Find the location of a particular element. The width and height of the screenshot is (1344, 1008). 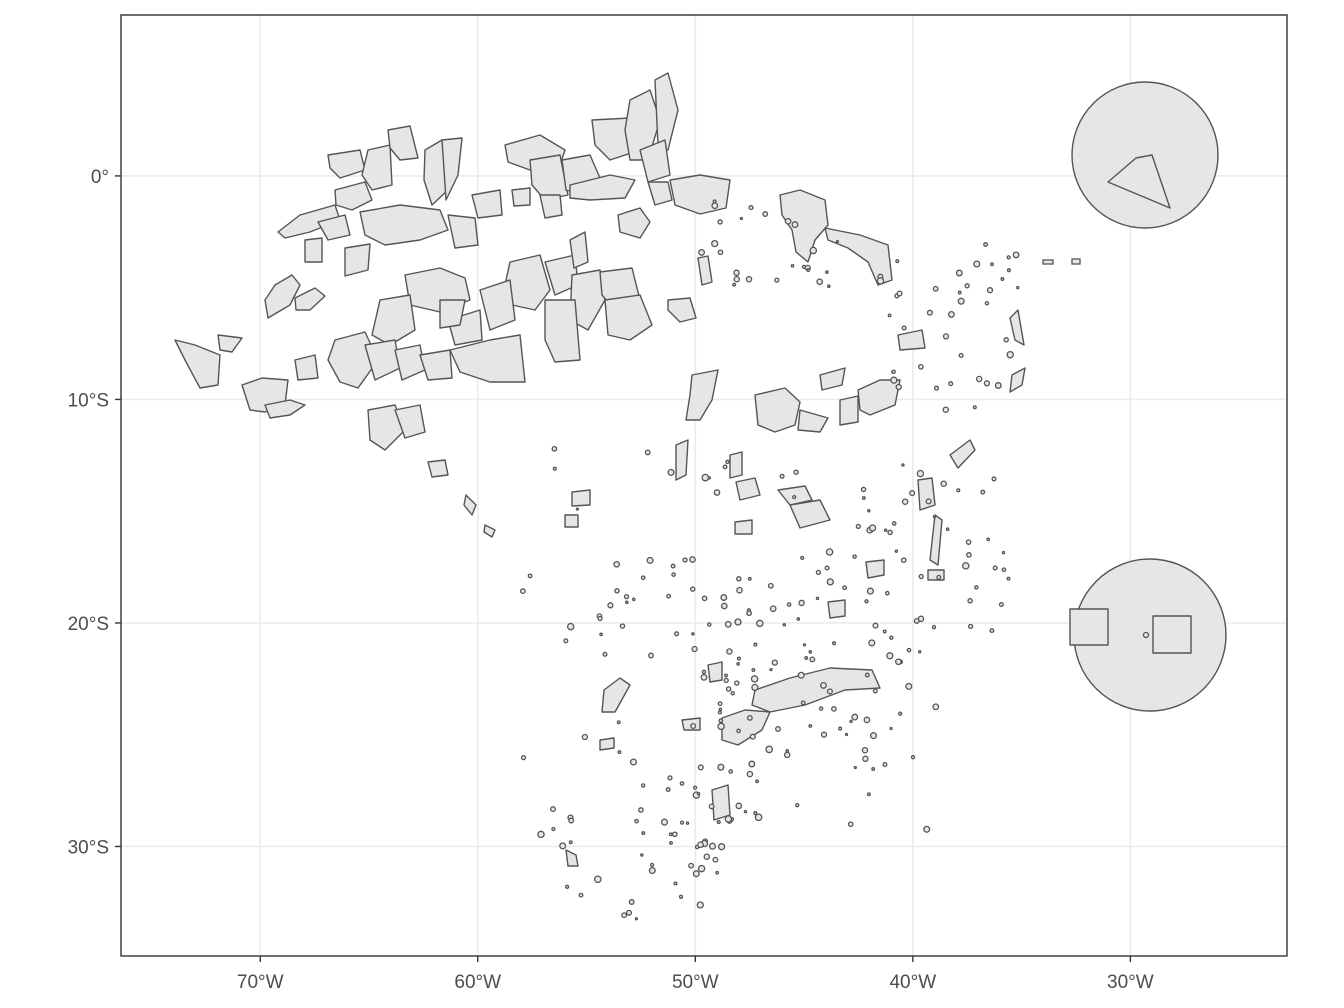

x-tick-label: 30°W is located at coordinates (1130, 982).